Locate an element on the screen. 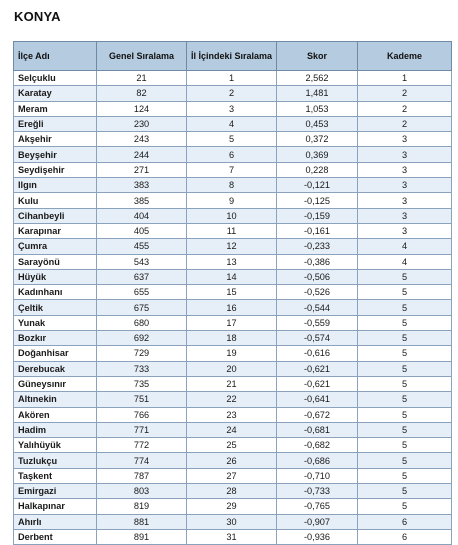 This screenshot has height=545, width=458. cell-ilce: Bozkır is located at coordinates (55, 338).